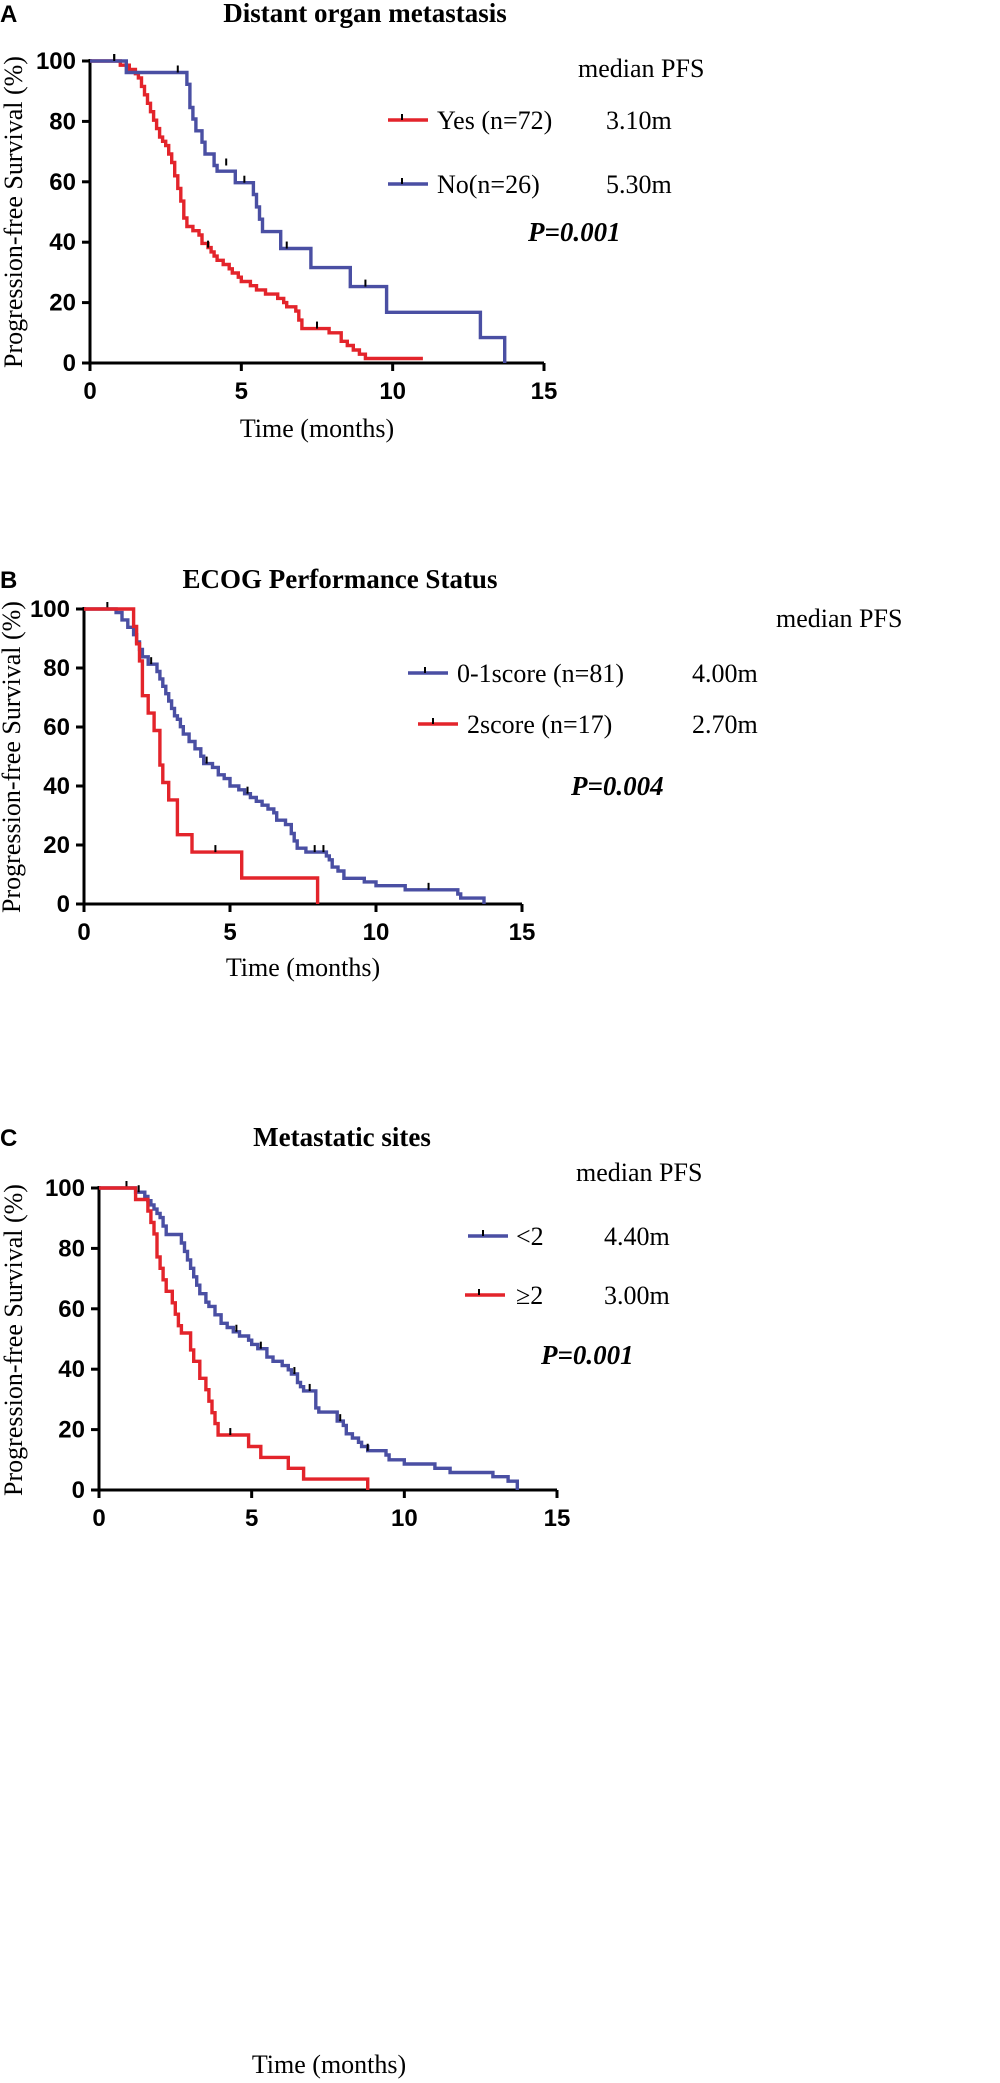 This screenshot has width=1000, height=2083. Describe the element at coordinates (340, 579) in the screenshot. I see `chart-title: ECOG Performance Status` at that location.